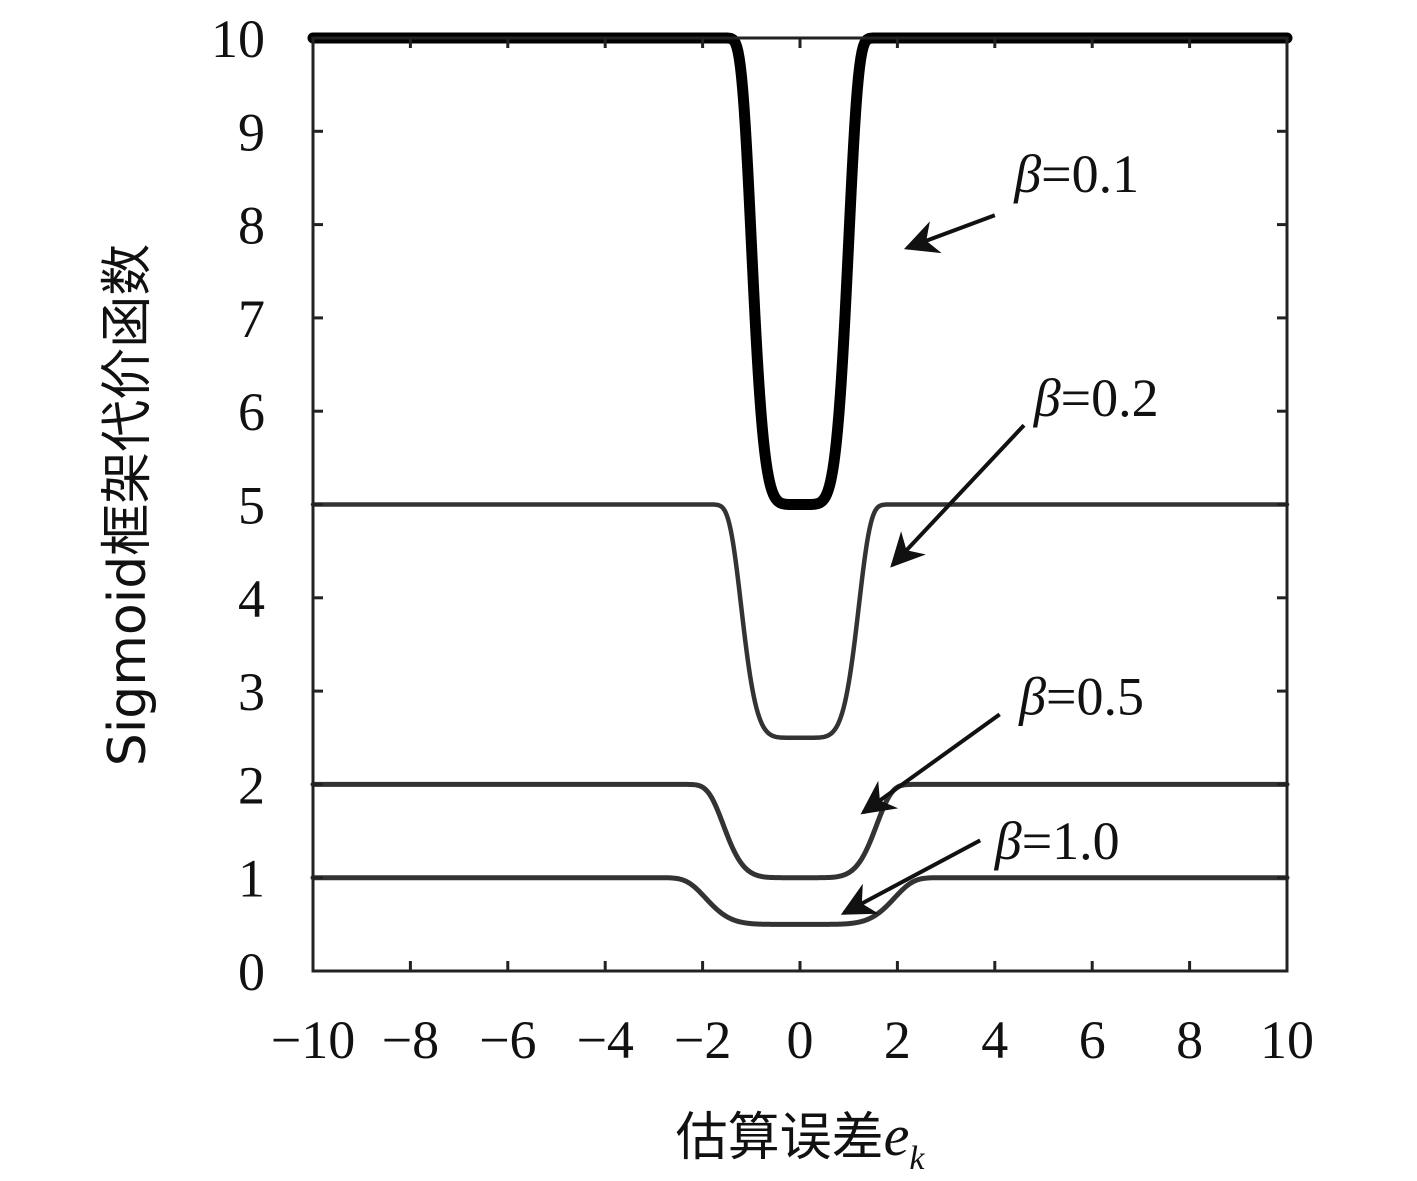 Image resolution: width=1417 pixels, height=1181 pixels. I want to click on x-tick-label: −2, so click(702, 1040).